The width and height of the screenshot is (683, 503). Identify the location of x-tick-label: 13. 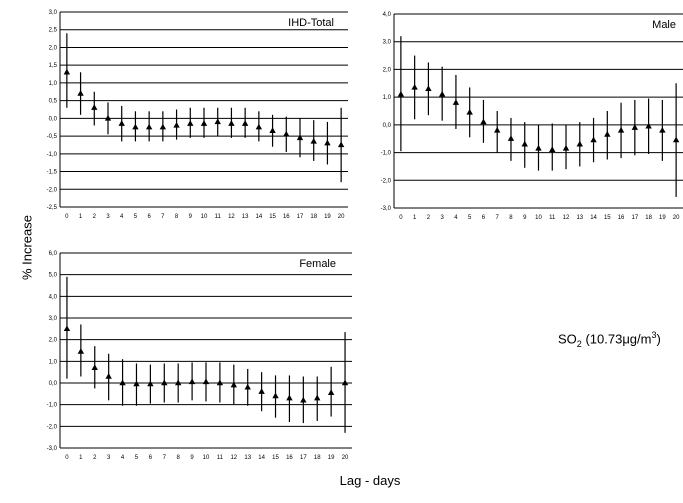
(247, 458).